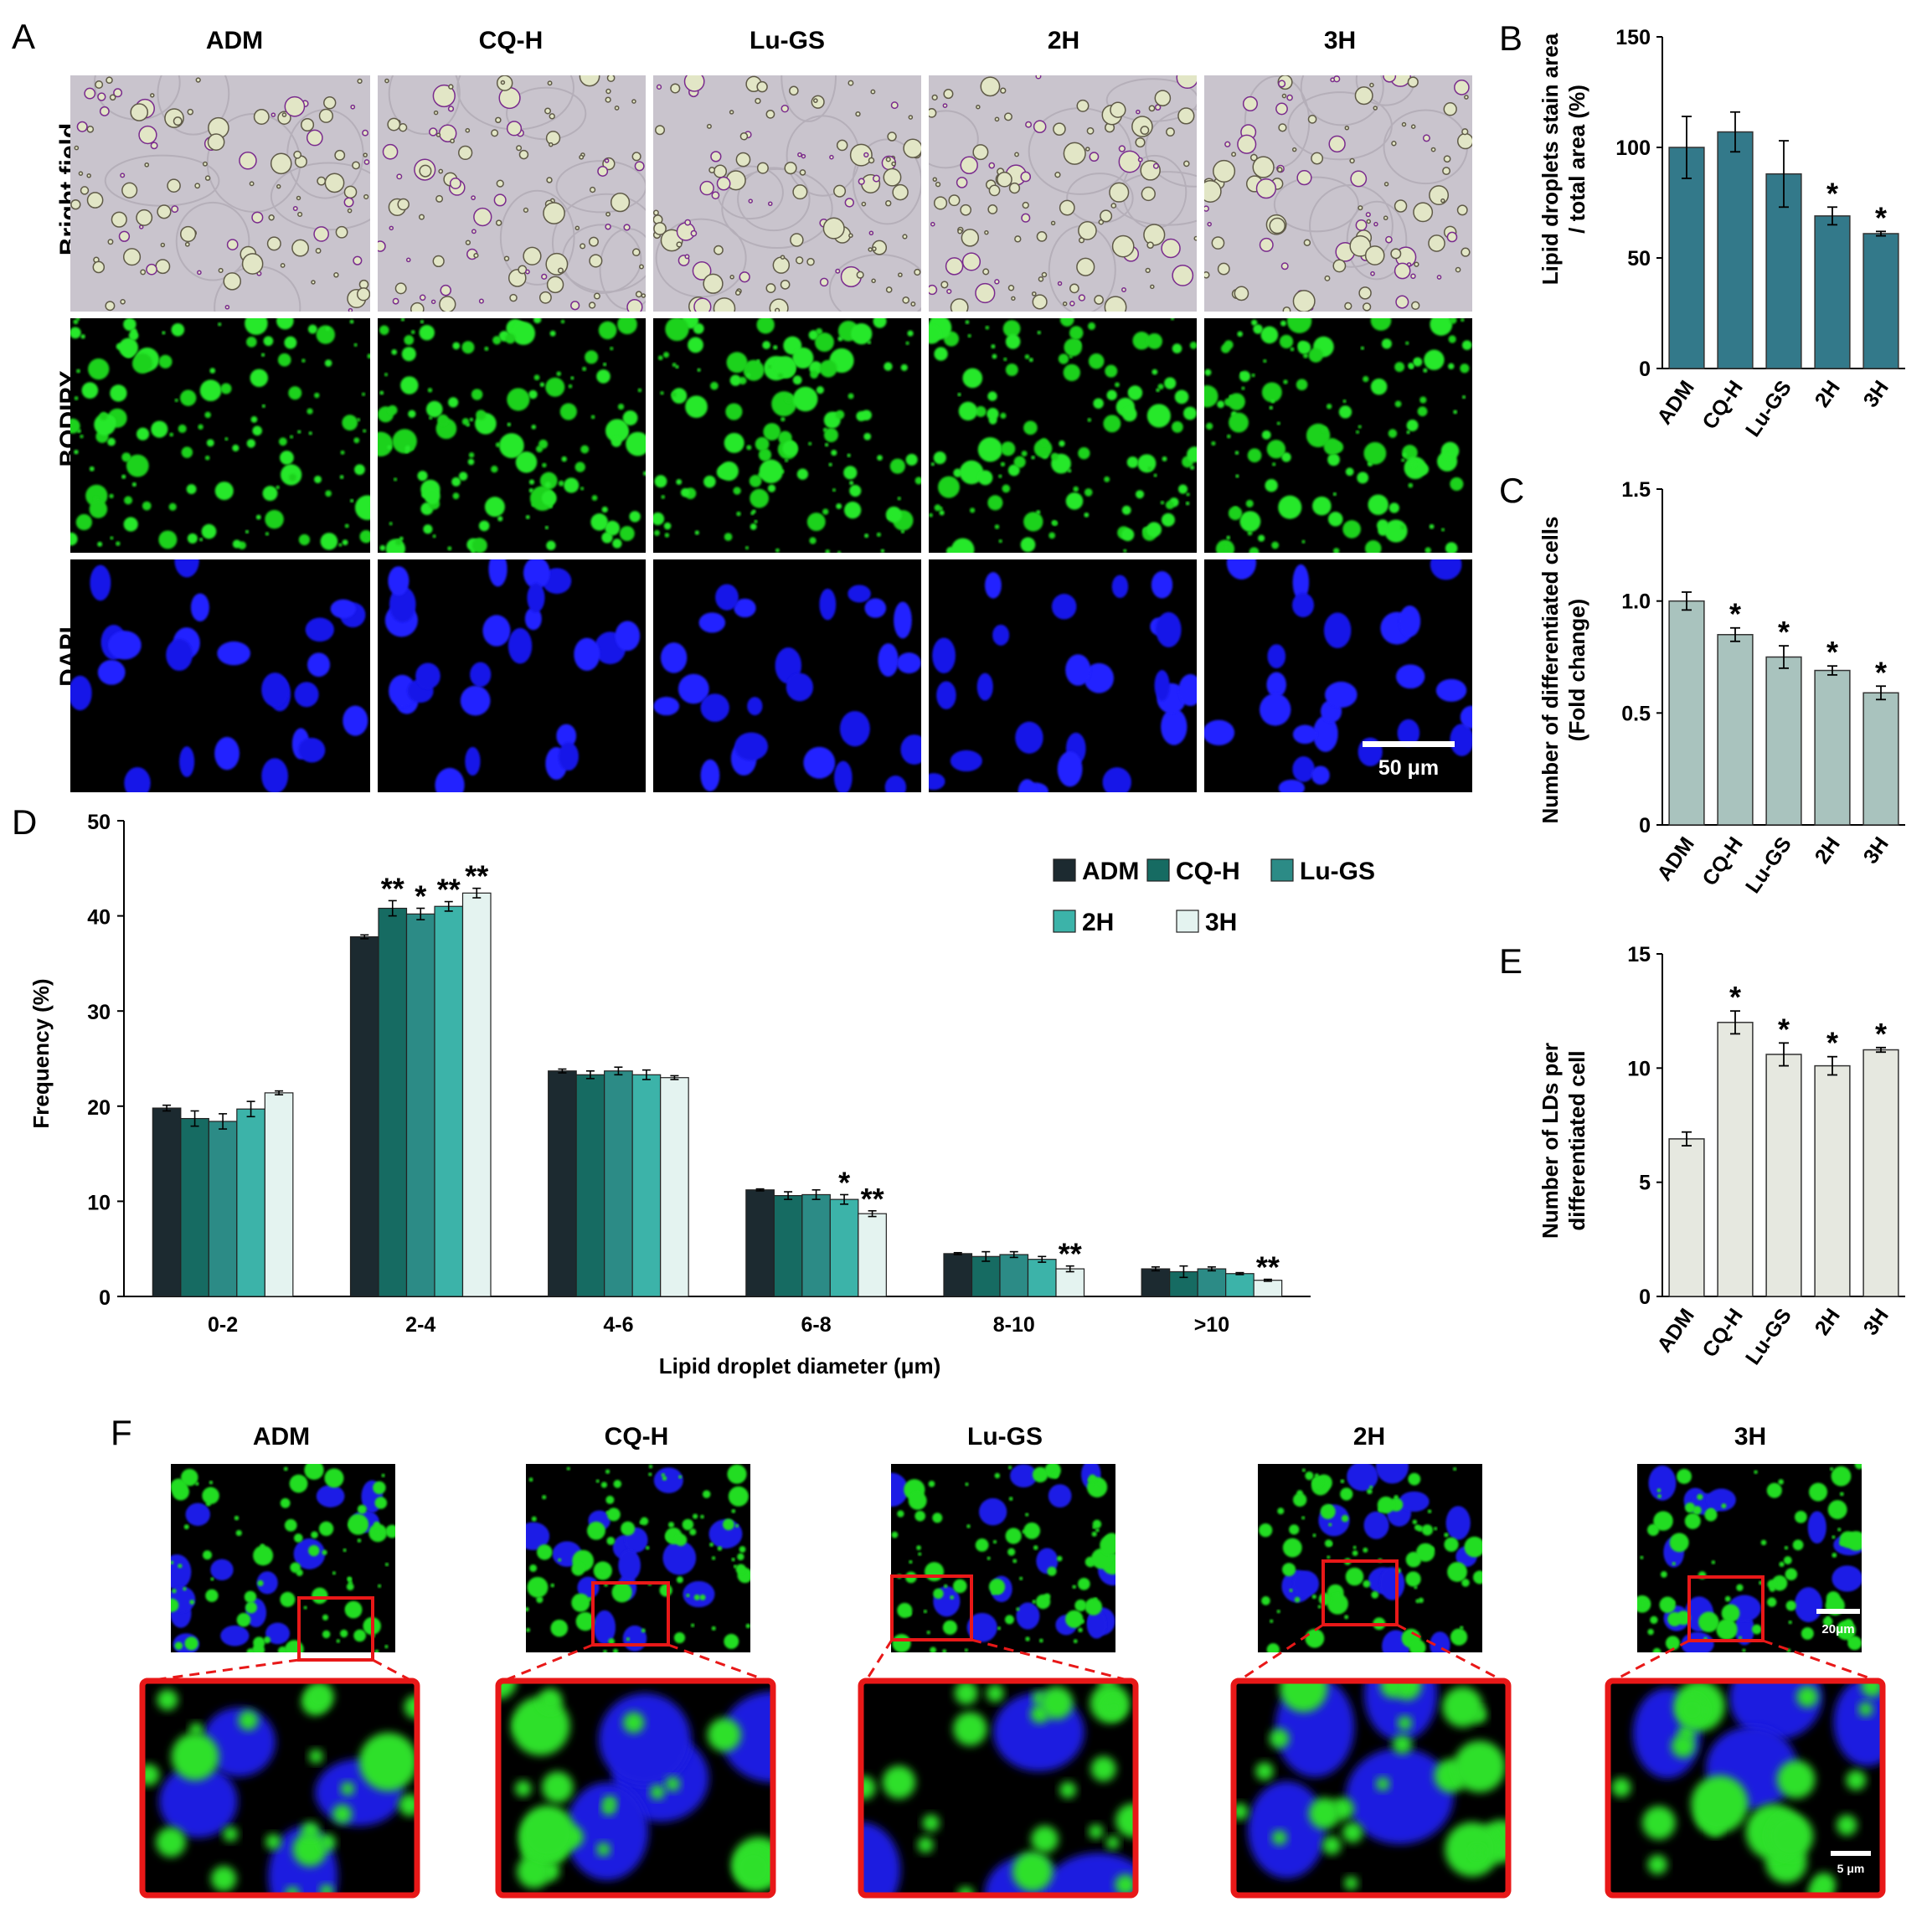  Describe the element at coordinates (1633, 148) in the screenshot. I see `y-tick-label: 100` at that location.